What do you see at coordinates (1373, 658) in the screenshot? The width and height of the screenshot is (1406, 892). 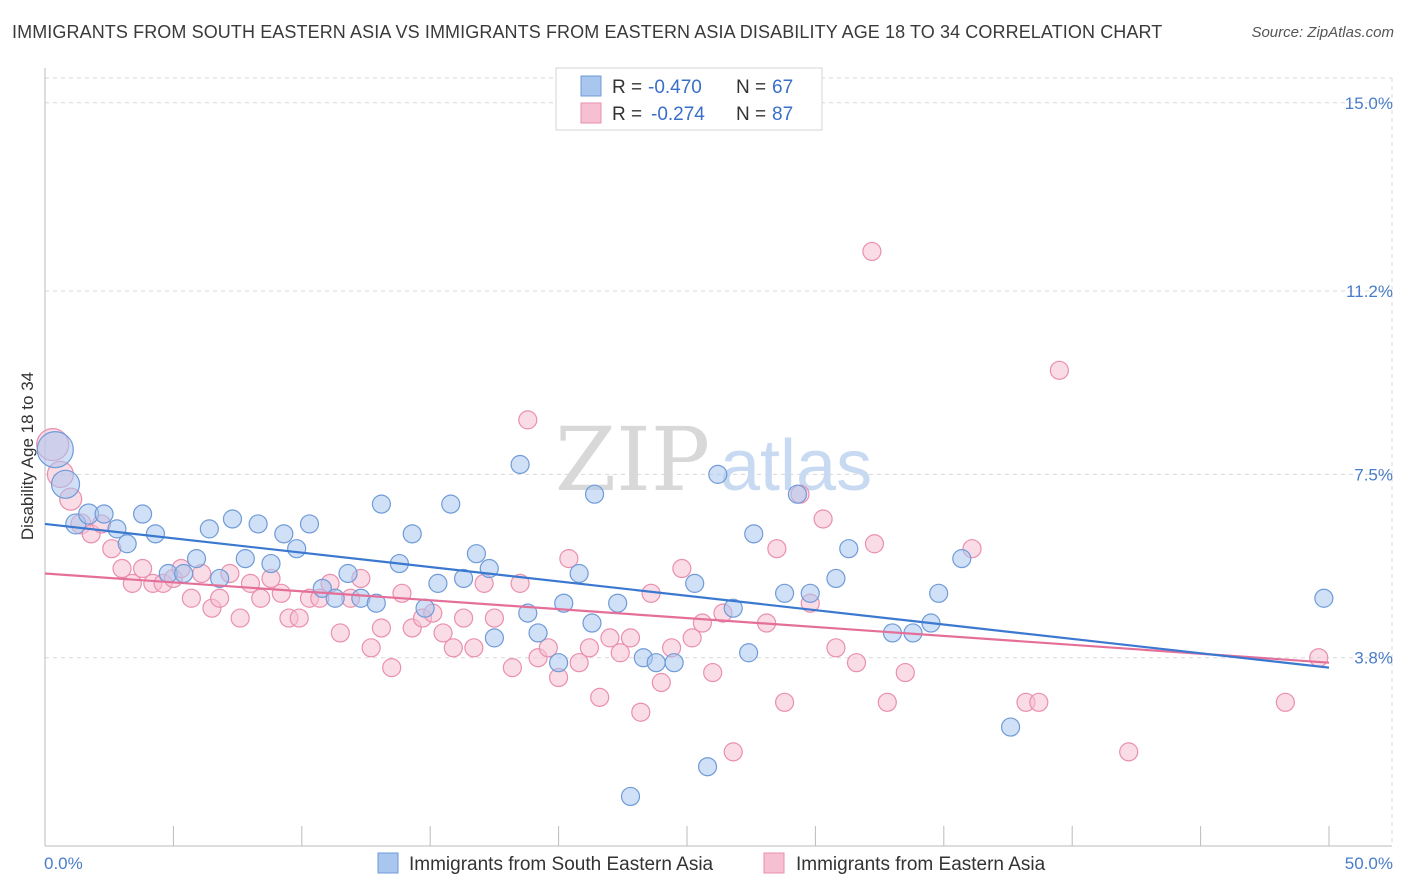 I see `y-tick-label: 3.8%` at bounding box center [1373, 658].